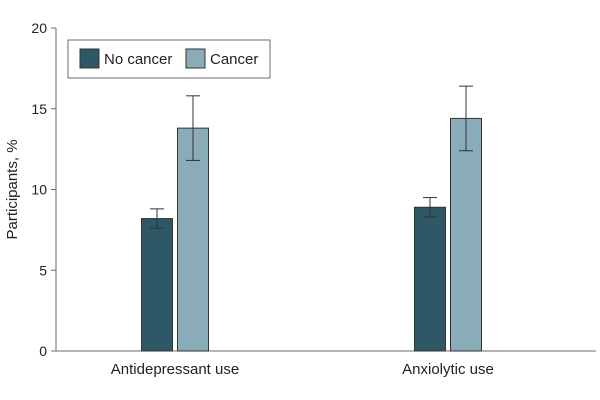  I want to click on category-labels: Antidepressant use Anxiolytic use, so click(302, 369).